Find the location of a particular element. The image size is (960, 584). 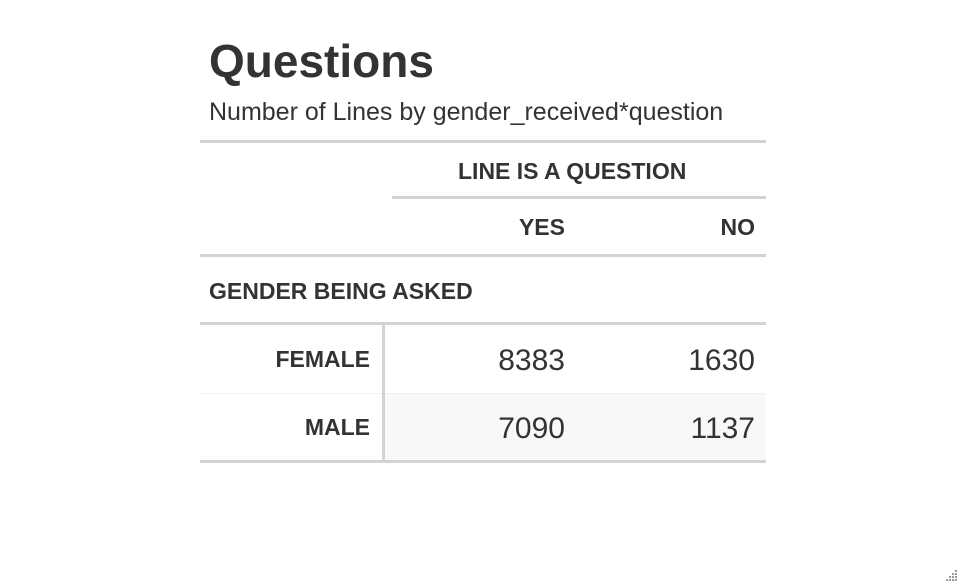

column-header-yes: YES is located at coordinates (541, 227).